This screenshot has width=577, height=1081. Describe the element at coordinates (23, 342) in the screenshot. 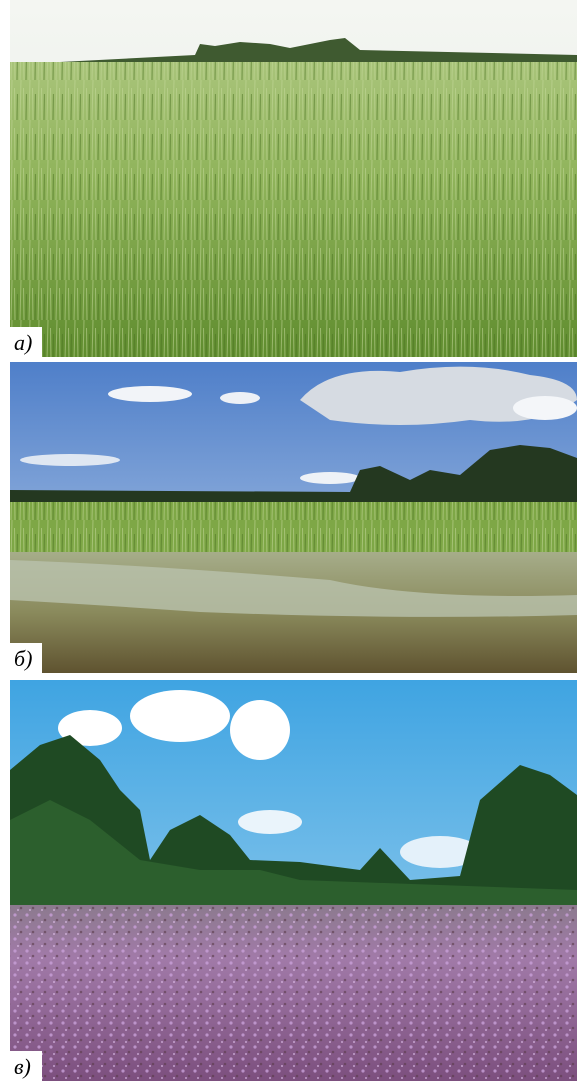

I see `panel-label: а)` at that location.